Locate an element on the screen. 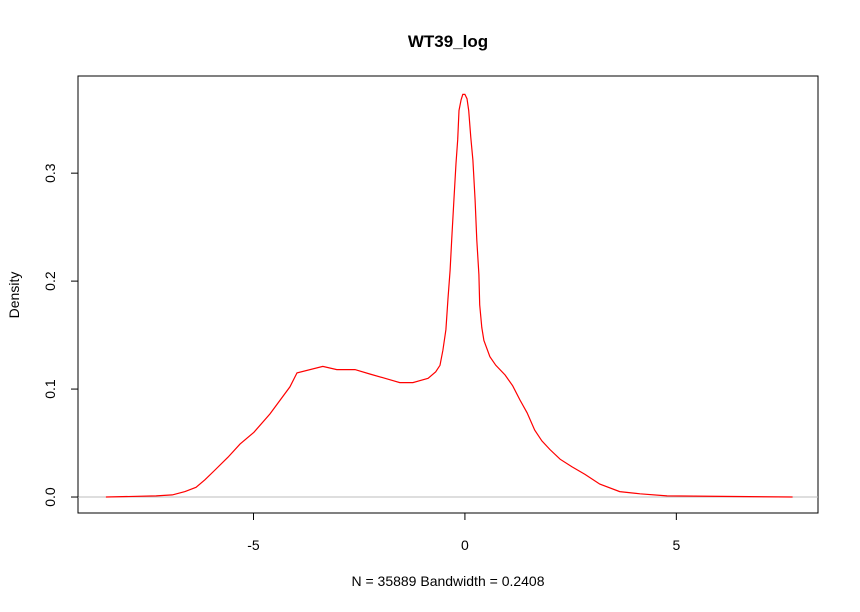 This screenshot has height=612, width=860. x-tick-label: 0 is located at coordinates (465, 545).